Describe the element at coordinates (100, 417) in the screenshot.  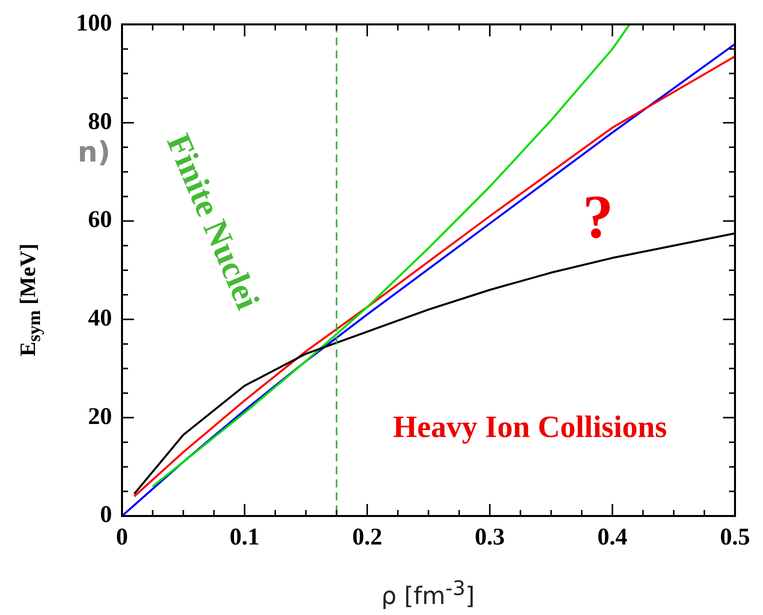
I see `y-tick-label: 20` at that location.